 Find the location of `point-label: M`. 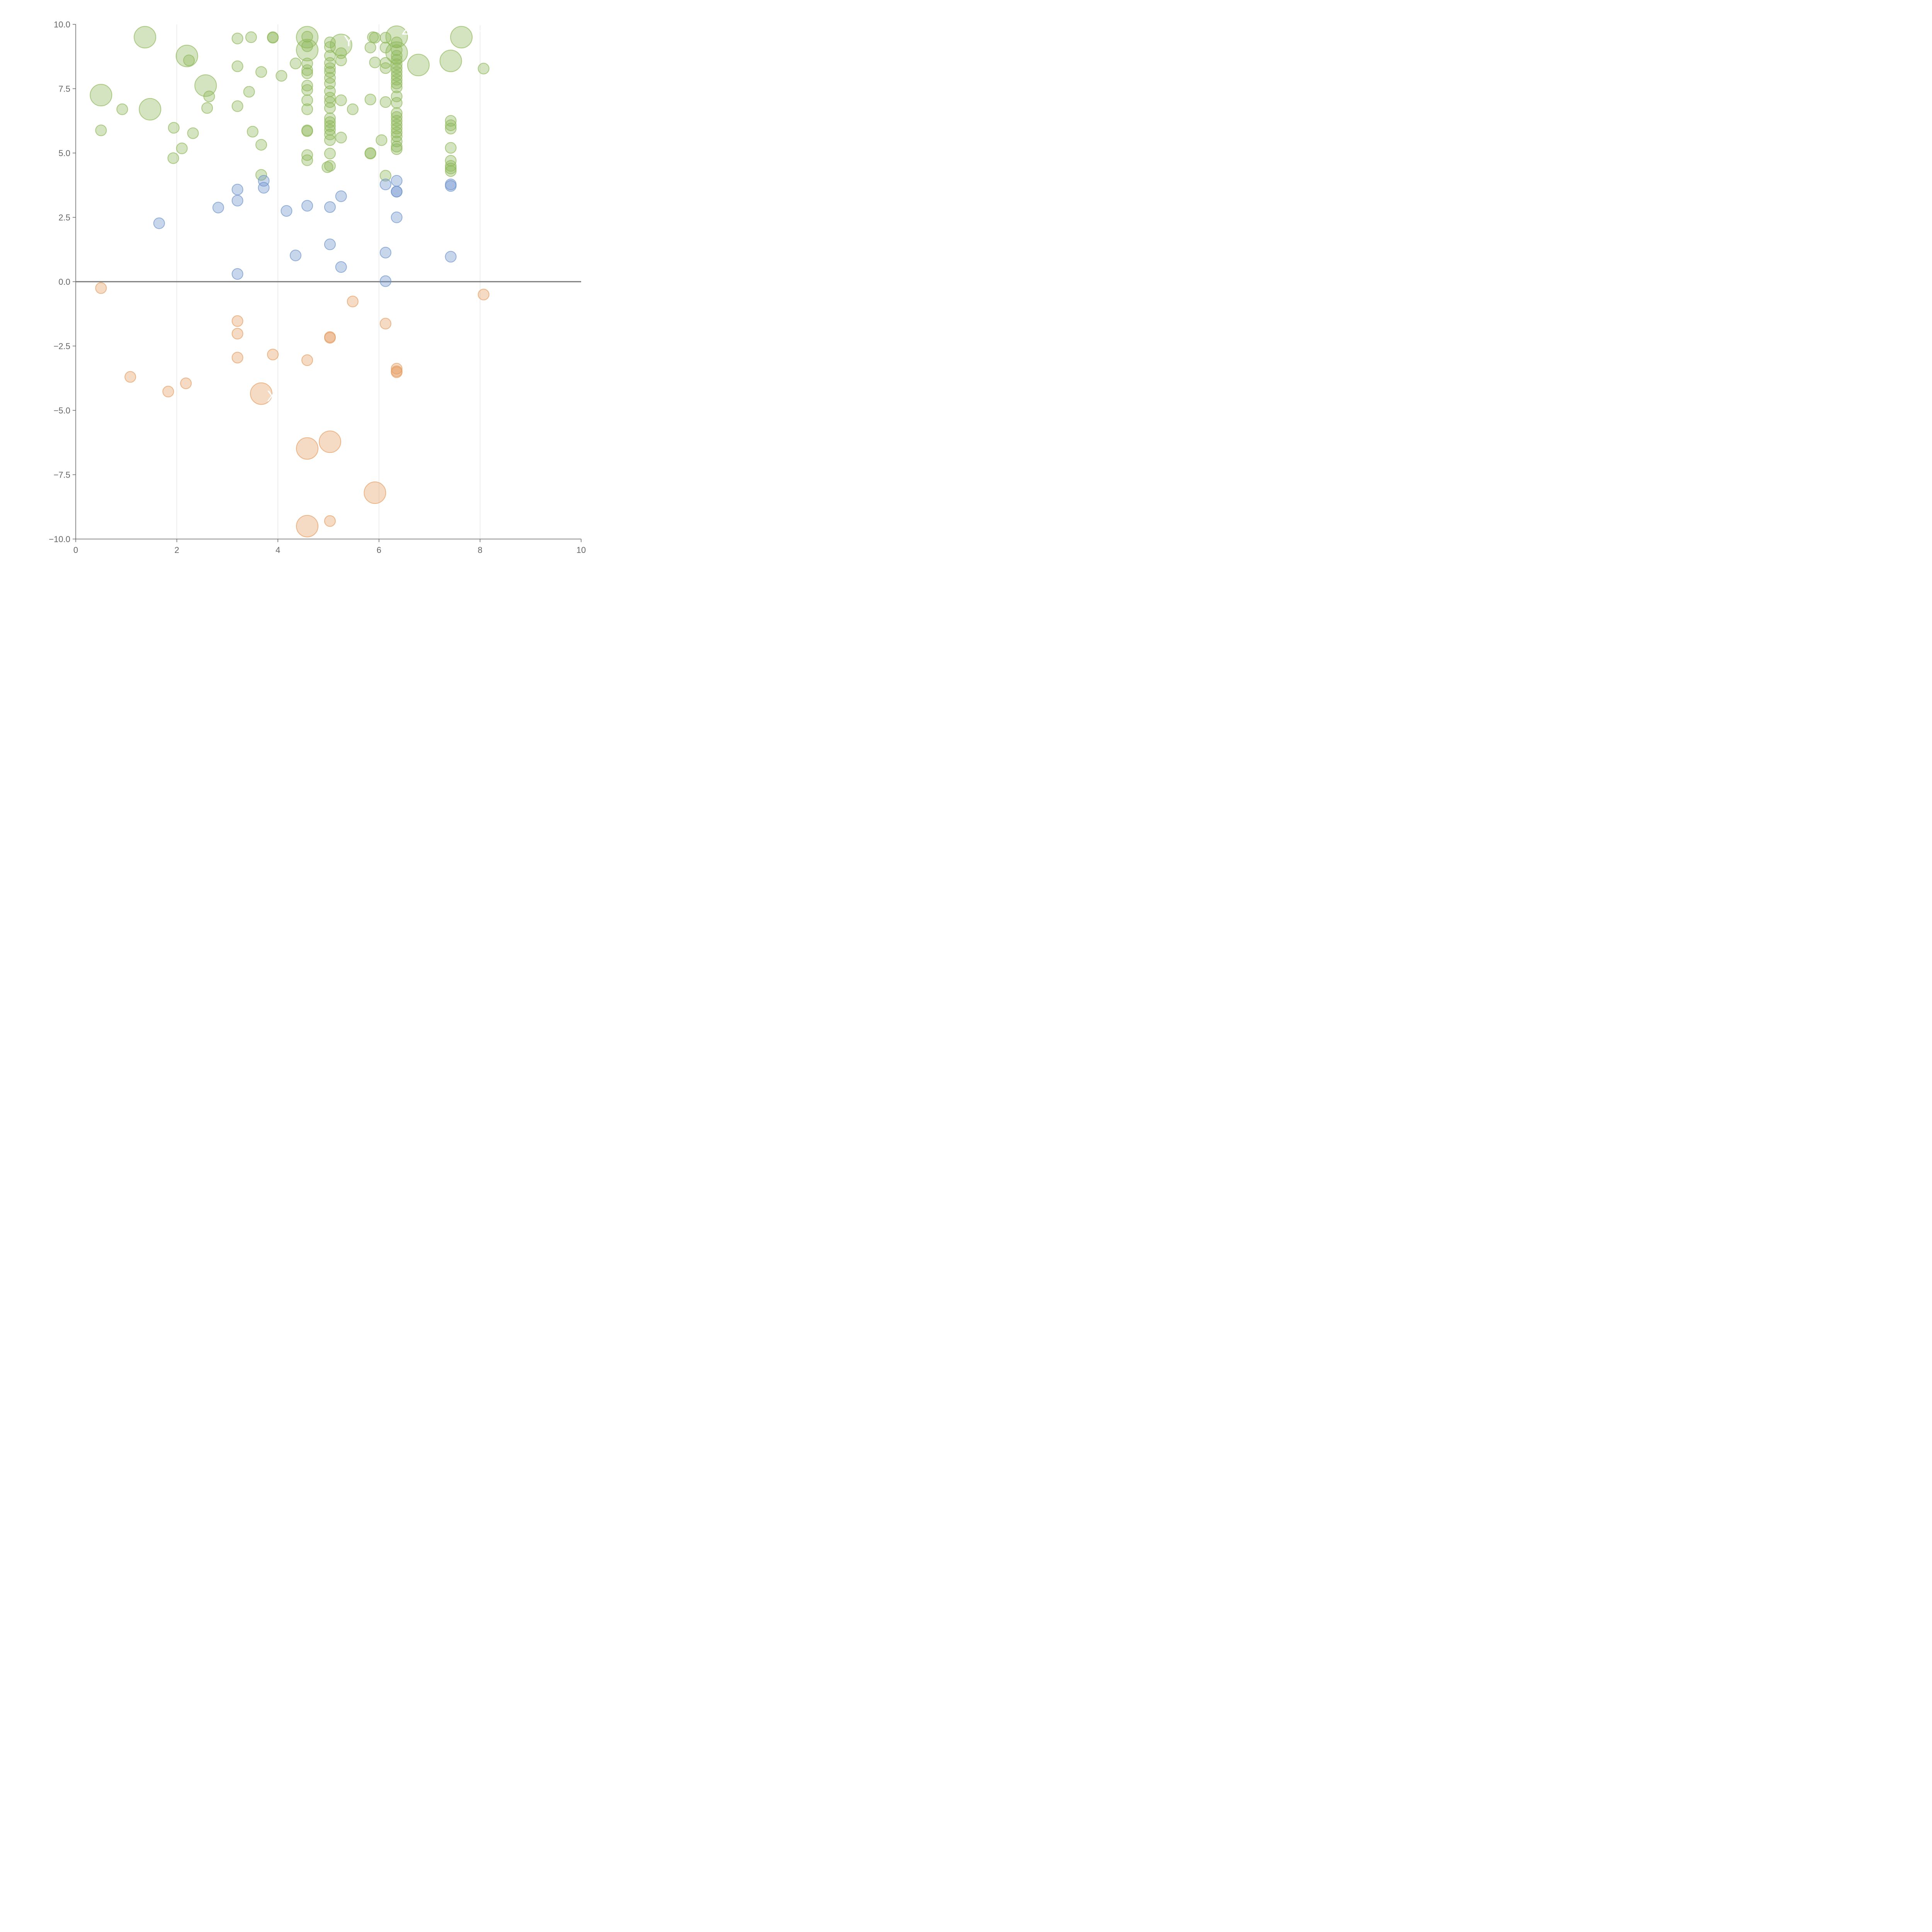

point-label: M is located at coordinates (342, 428).